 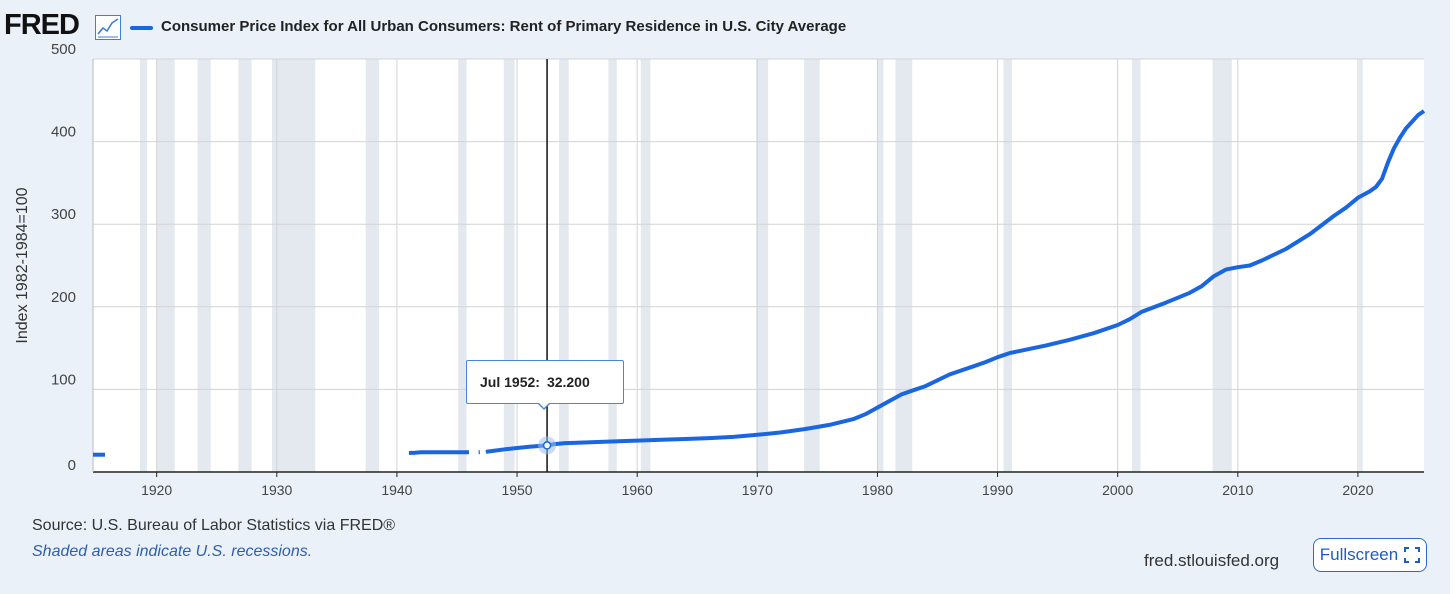 What do you see at coordinates (141, 28) in the screenshot?
I see `legend-swatch` at bounding box center [141, 28].